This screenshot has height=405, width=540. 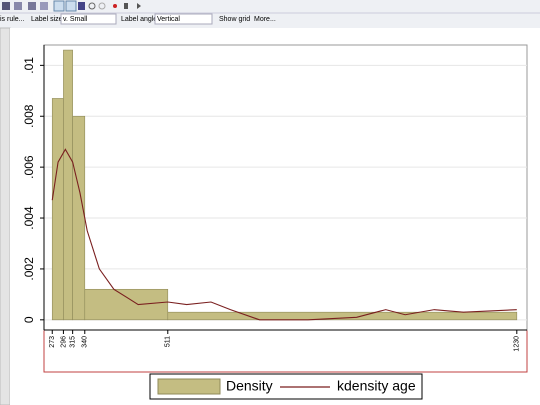 What do you see at coordinates (52, 342) in the screenshot?
I see `x-tick-label: 273` at bounding box center [52, 342].